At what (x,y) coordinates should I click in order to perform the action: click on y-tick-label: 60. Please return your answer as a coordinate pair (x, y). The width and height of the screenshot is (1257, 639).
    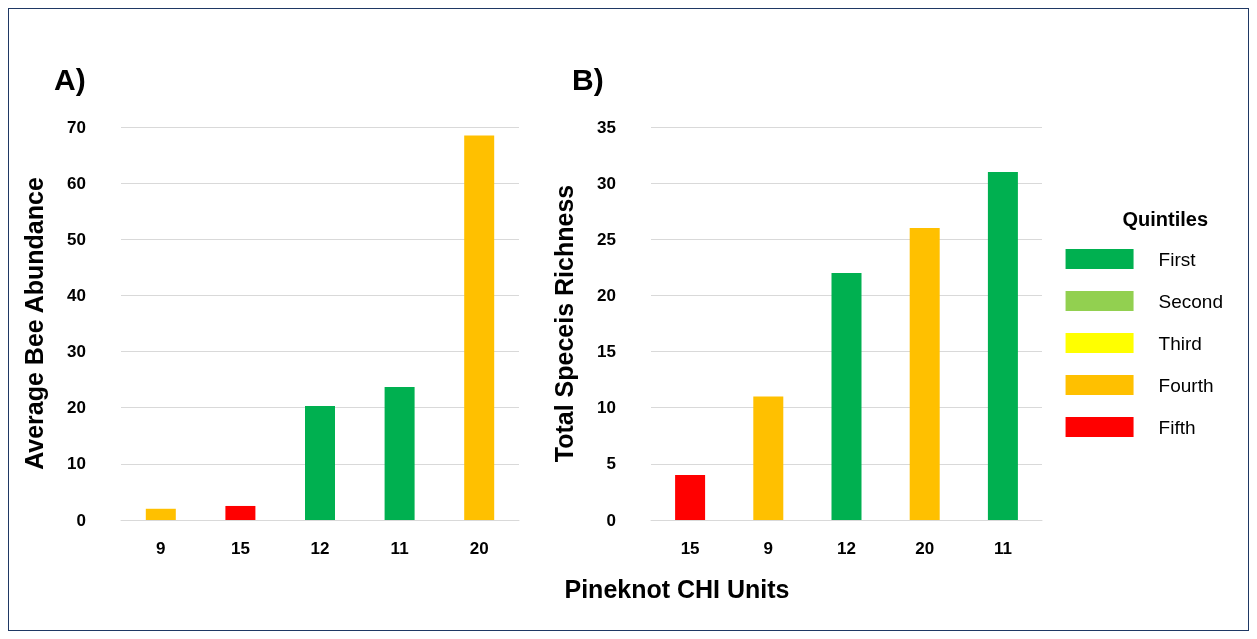
    Looking at the image, I should click on (76, 183).